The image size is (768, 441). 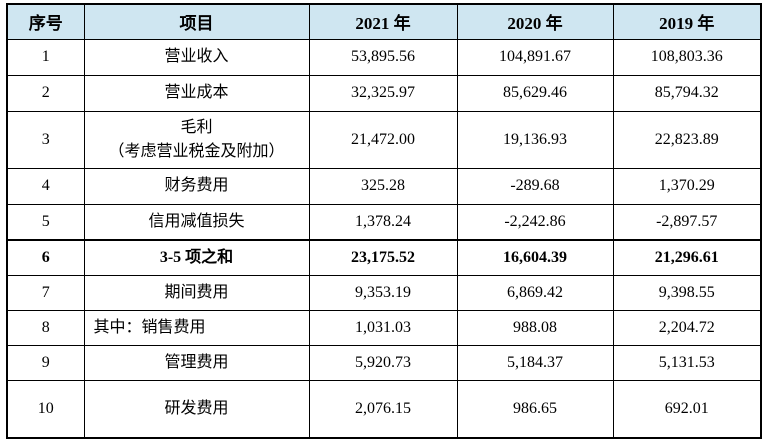 I want to click on row-number: 8, so click(x=45, y=327).